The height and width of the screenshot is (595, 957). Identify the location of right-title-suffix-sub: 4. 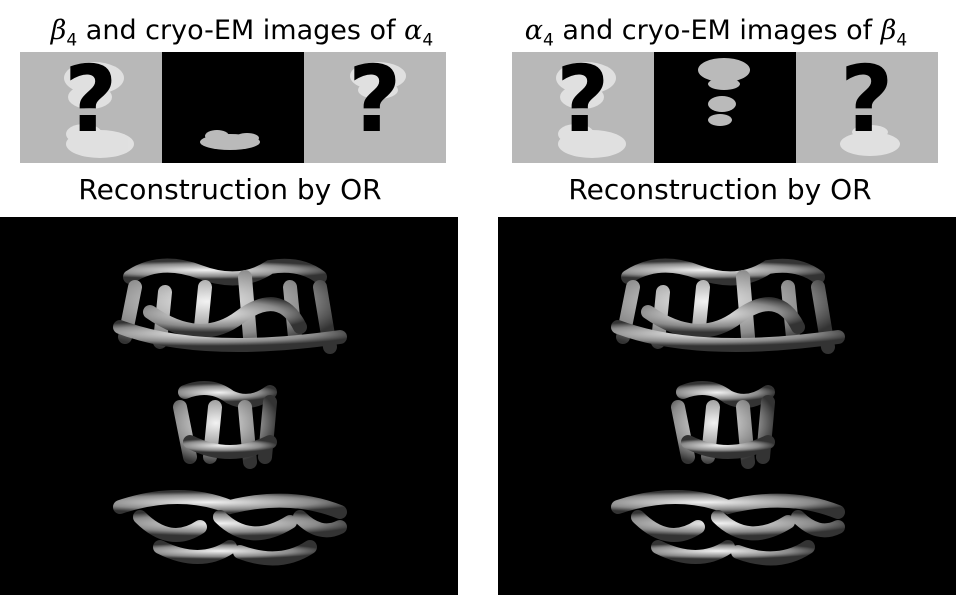
(902, 40).